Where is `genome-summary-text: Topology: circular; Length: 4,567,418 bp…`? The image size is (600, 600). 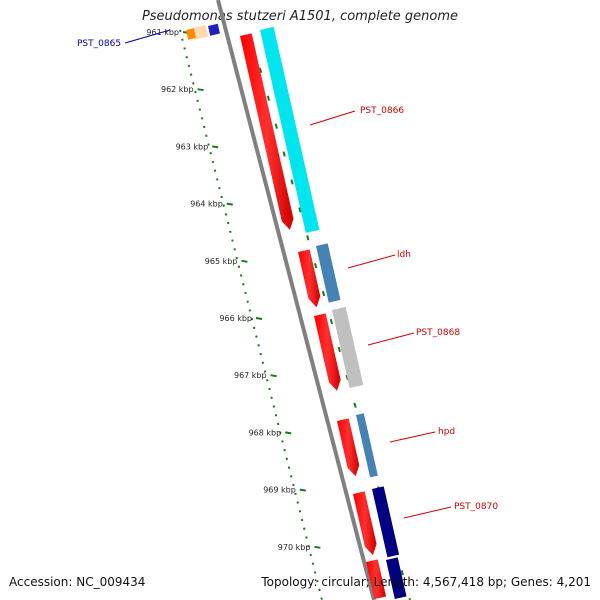
genome-summary-text: Topology: circular; Length: 4,567,418 bp… is located at coordinates (426, 582).